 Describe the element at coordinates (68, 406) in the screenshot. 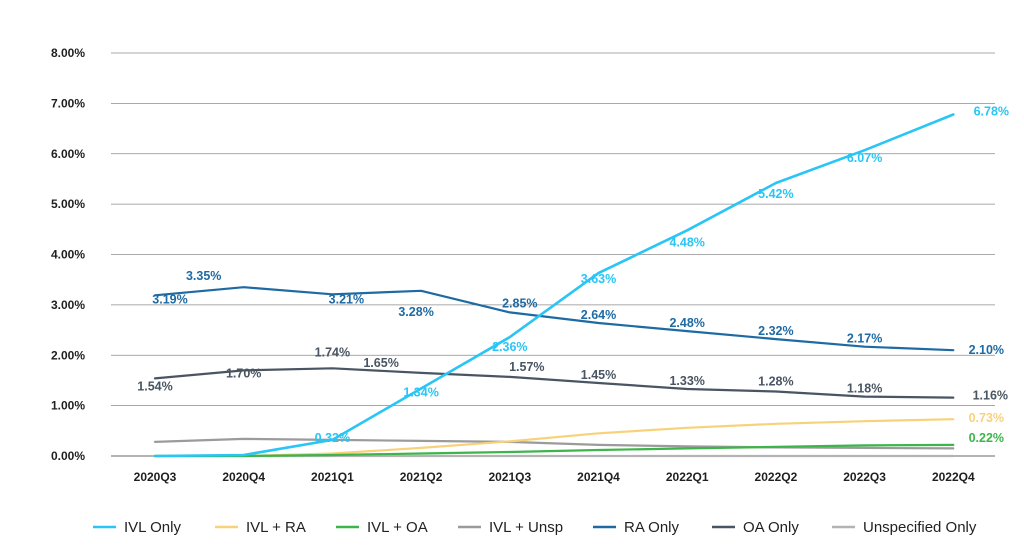

I see `y-tick-label: 1.00%` at that location.